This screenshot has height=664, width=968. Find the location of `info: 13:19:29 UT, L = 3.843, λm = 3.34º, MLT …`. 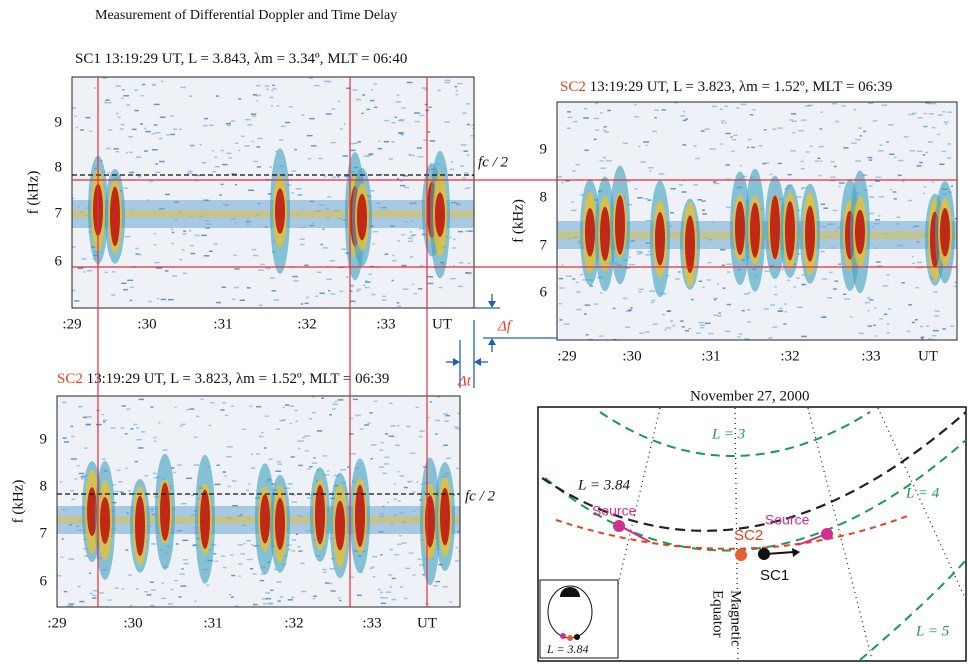

info: 13:19:29 UT, L = 3.843, λm = 3.34º, MLT … is located at coordinates (256, 59).